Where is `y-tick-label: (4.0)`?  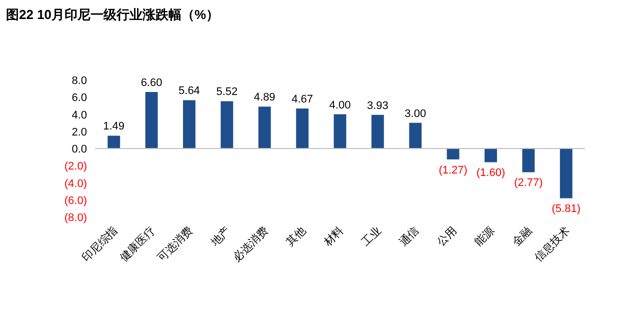
y-tick-label: (4.0) is located at coordinates (75, 184).